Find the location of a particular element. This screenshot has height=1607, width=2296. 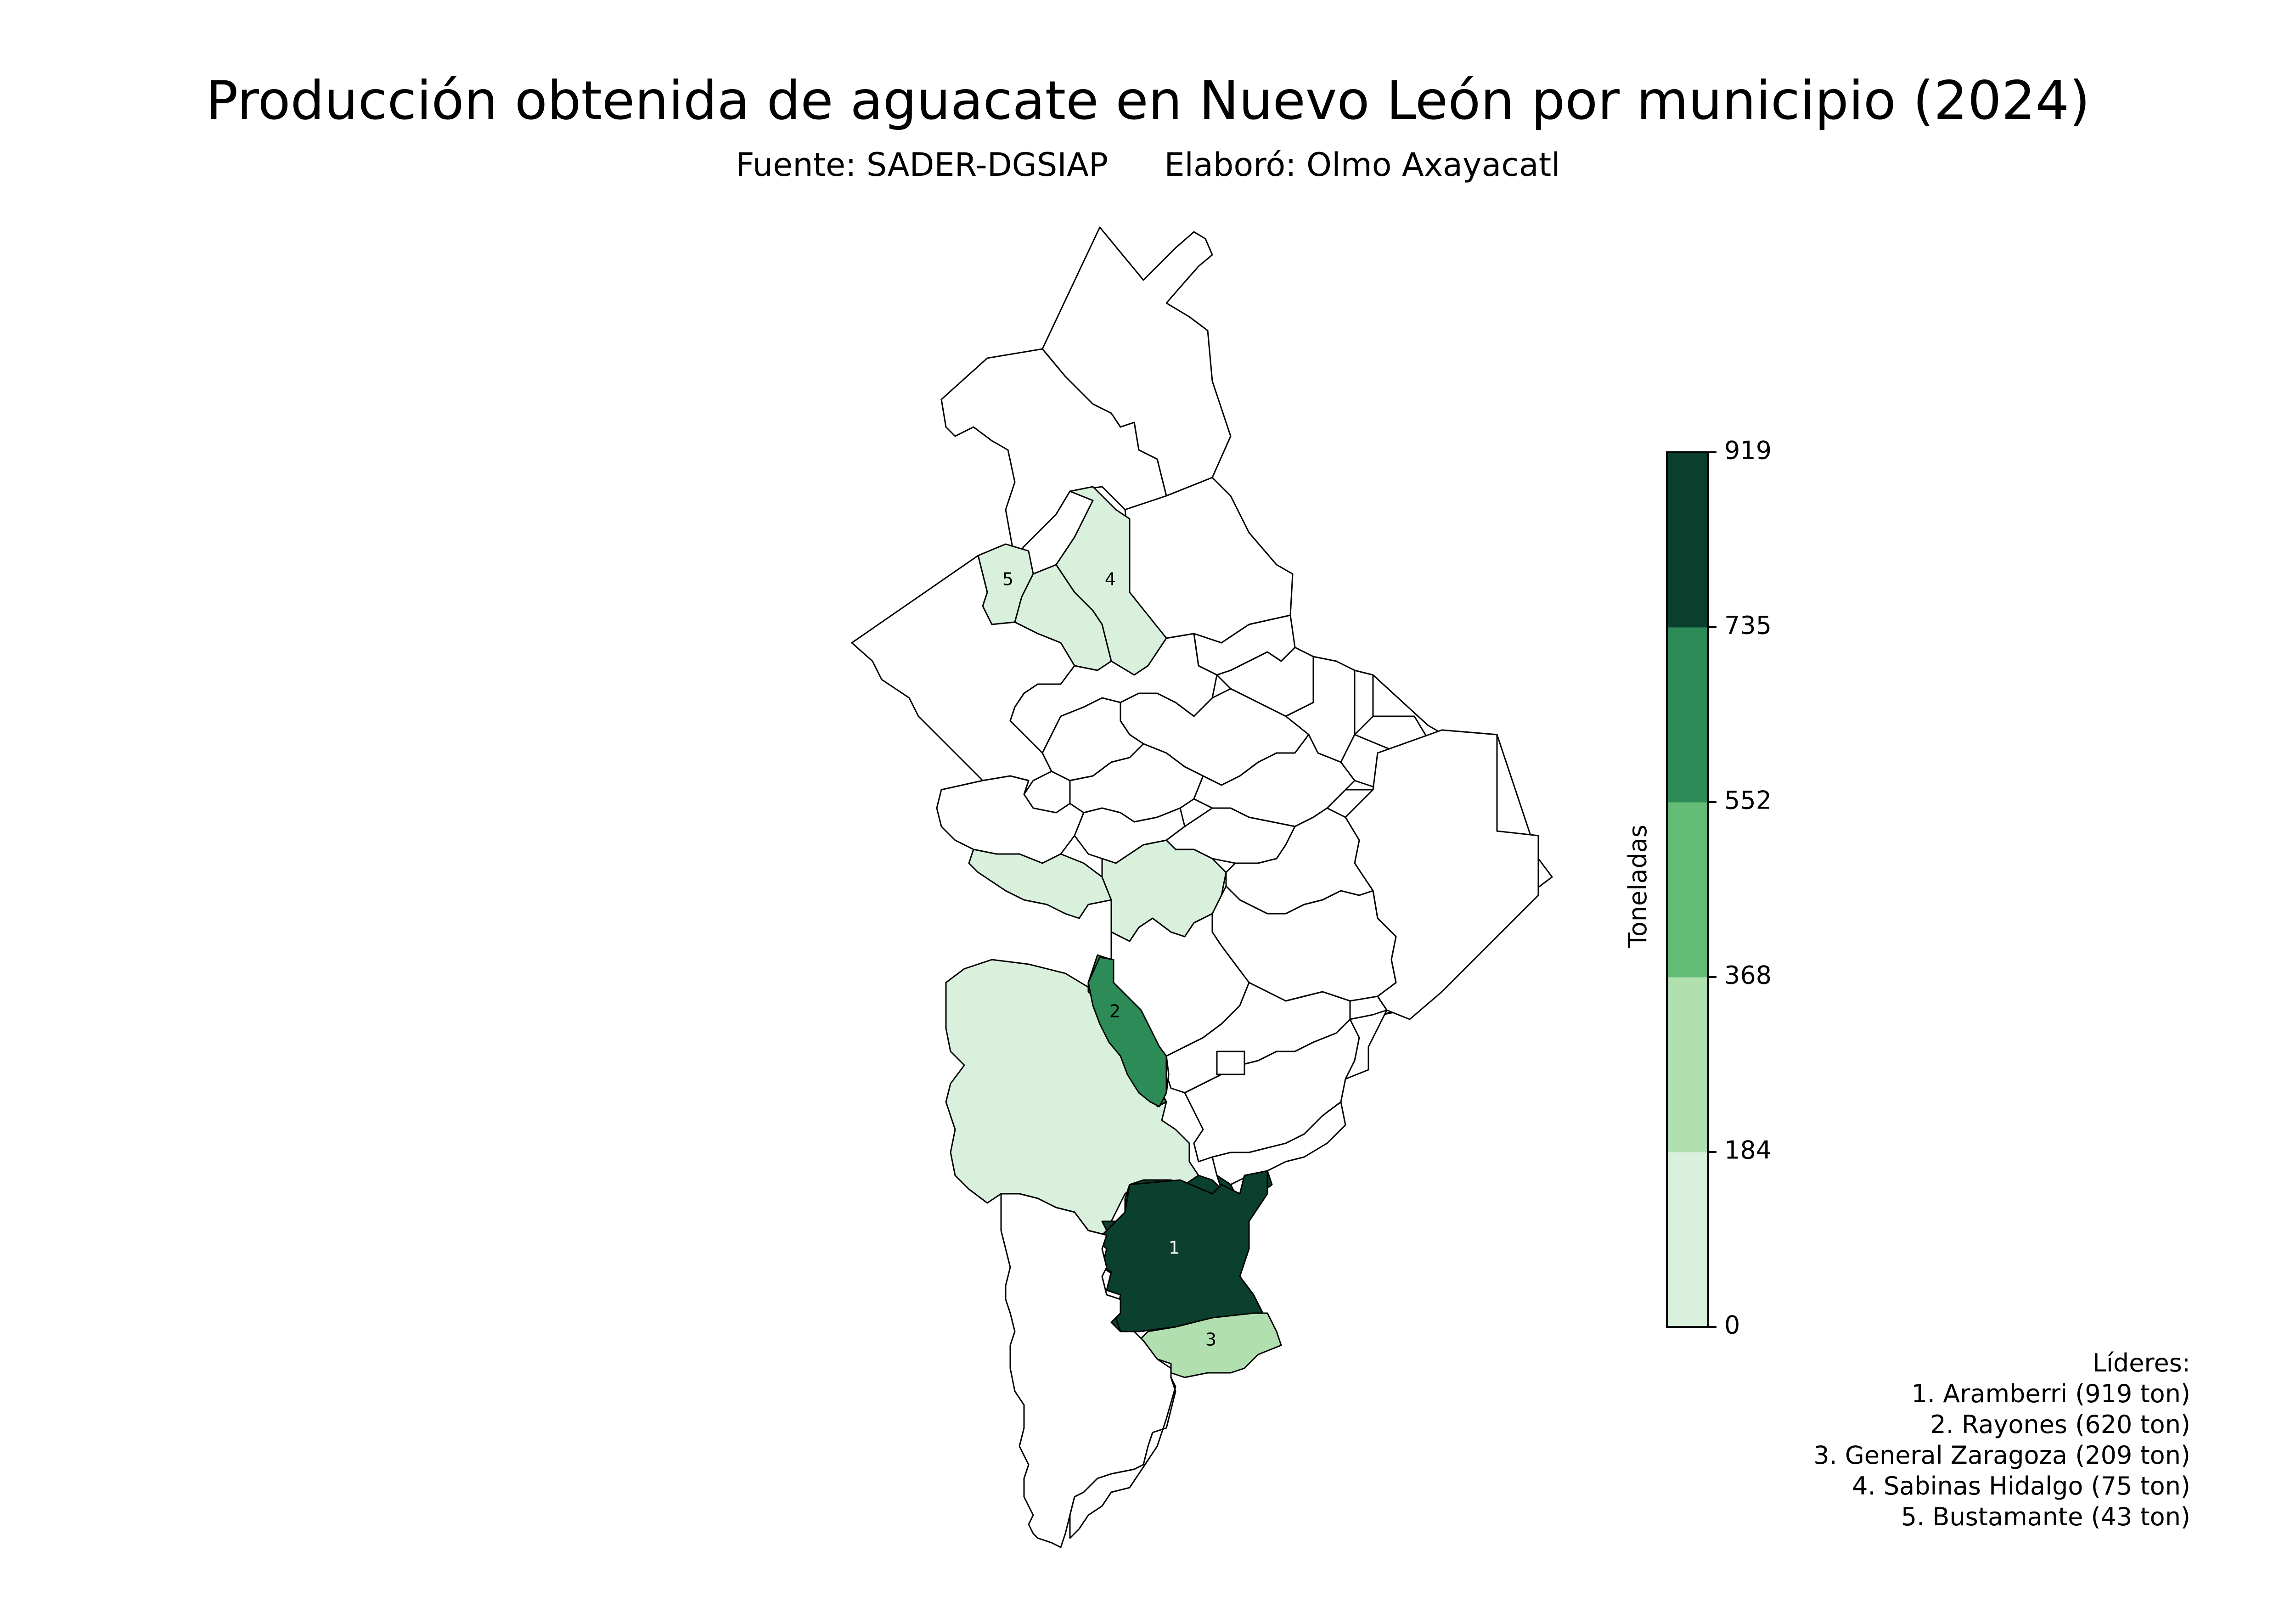

map-label-general-zaragoza: 3 is located at coordinates (1210, 1340).